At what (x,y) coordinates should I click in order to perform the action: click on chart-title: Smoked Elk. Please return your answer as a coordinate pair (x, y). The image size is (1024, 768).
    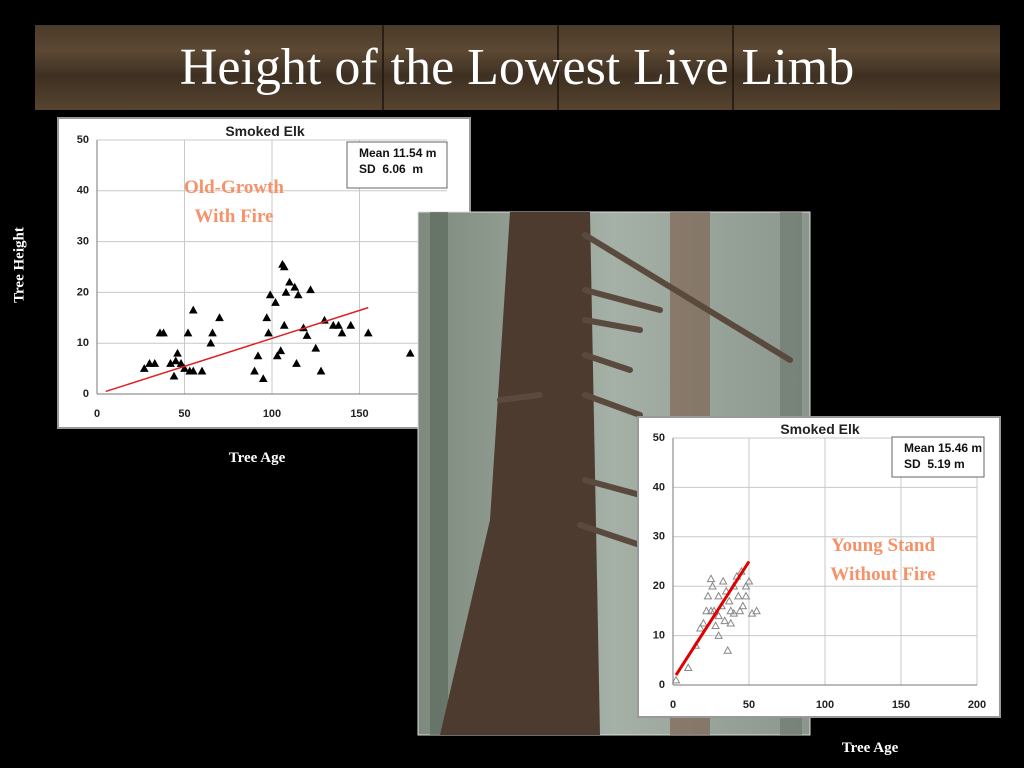
    Looking at the image, I should click on (265, 131).